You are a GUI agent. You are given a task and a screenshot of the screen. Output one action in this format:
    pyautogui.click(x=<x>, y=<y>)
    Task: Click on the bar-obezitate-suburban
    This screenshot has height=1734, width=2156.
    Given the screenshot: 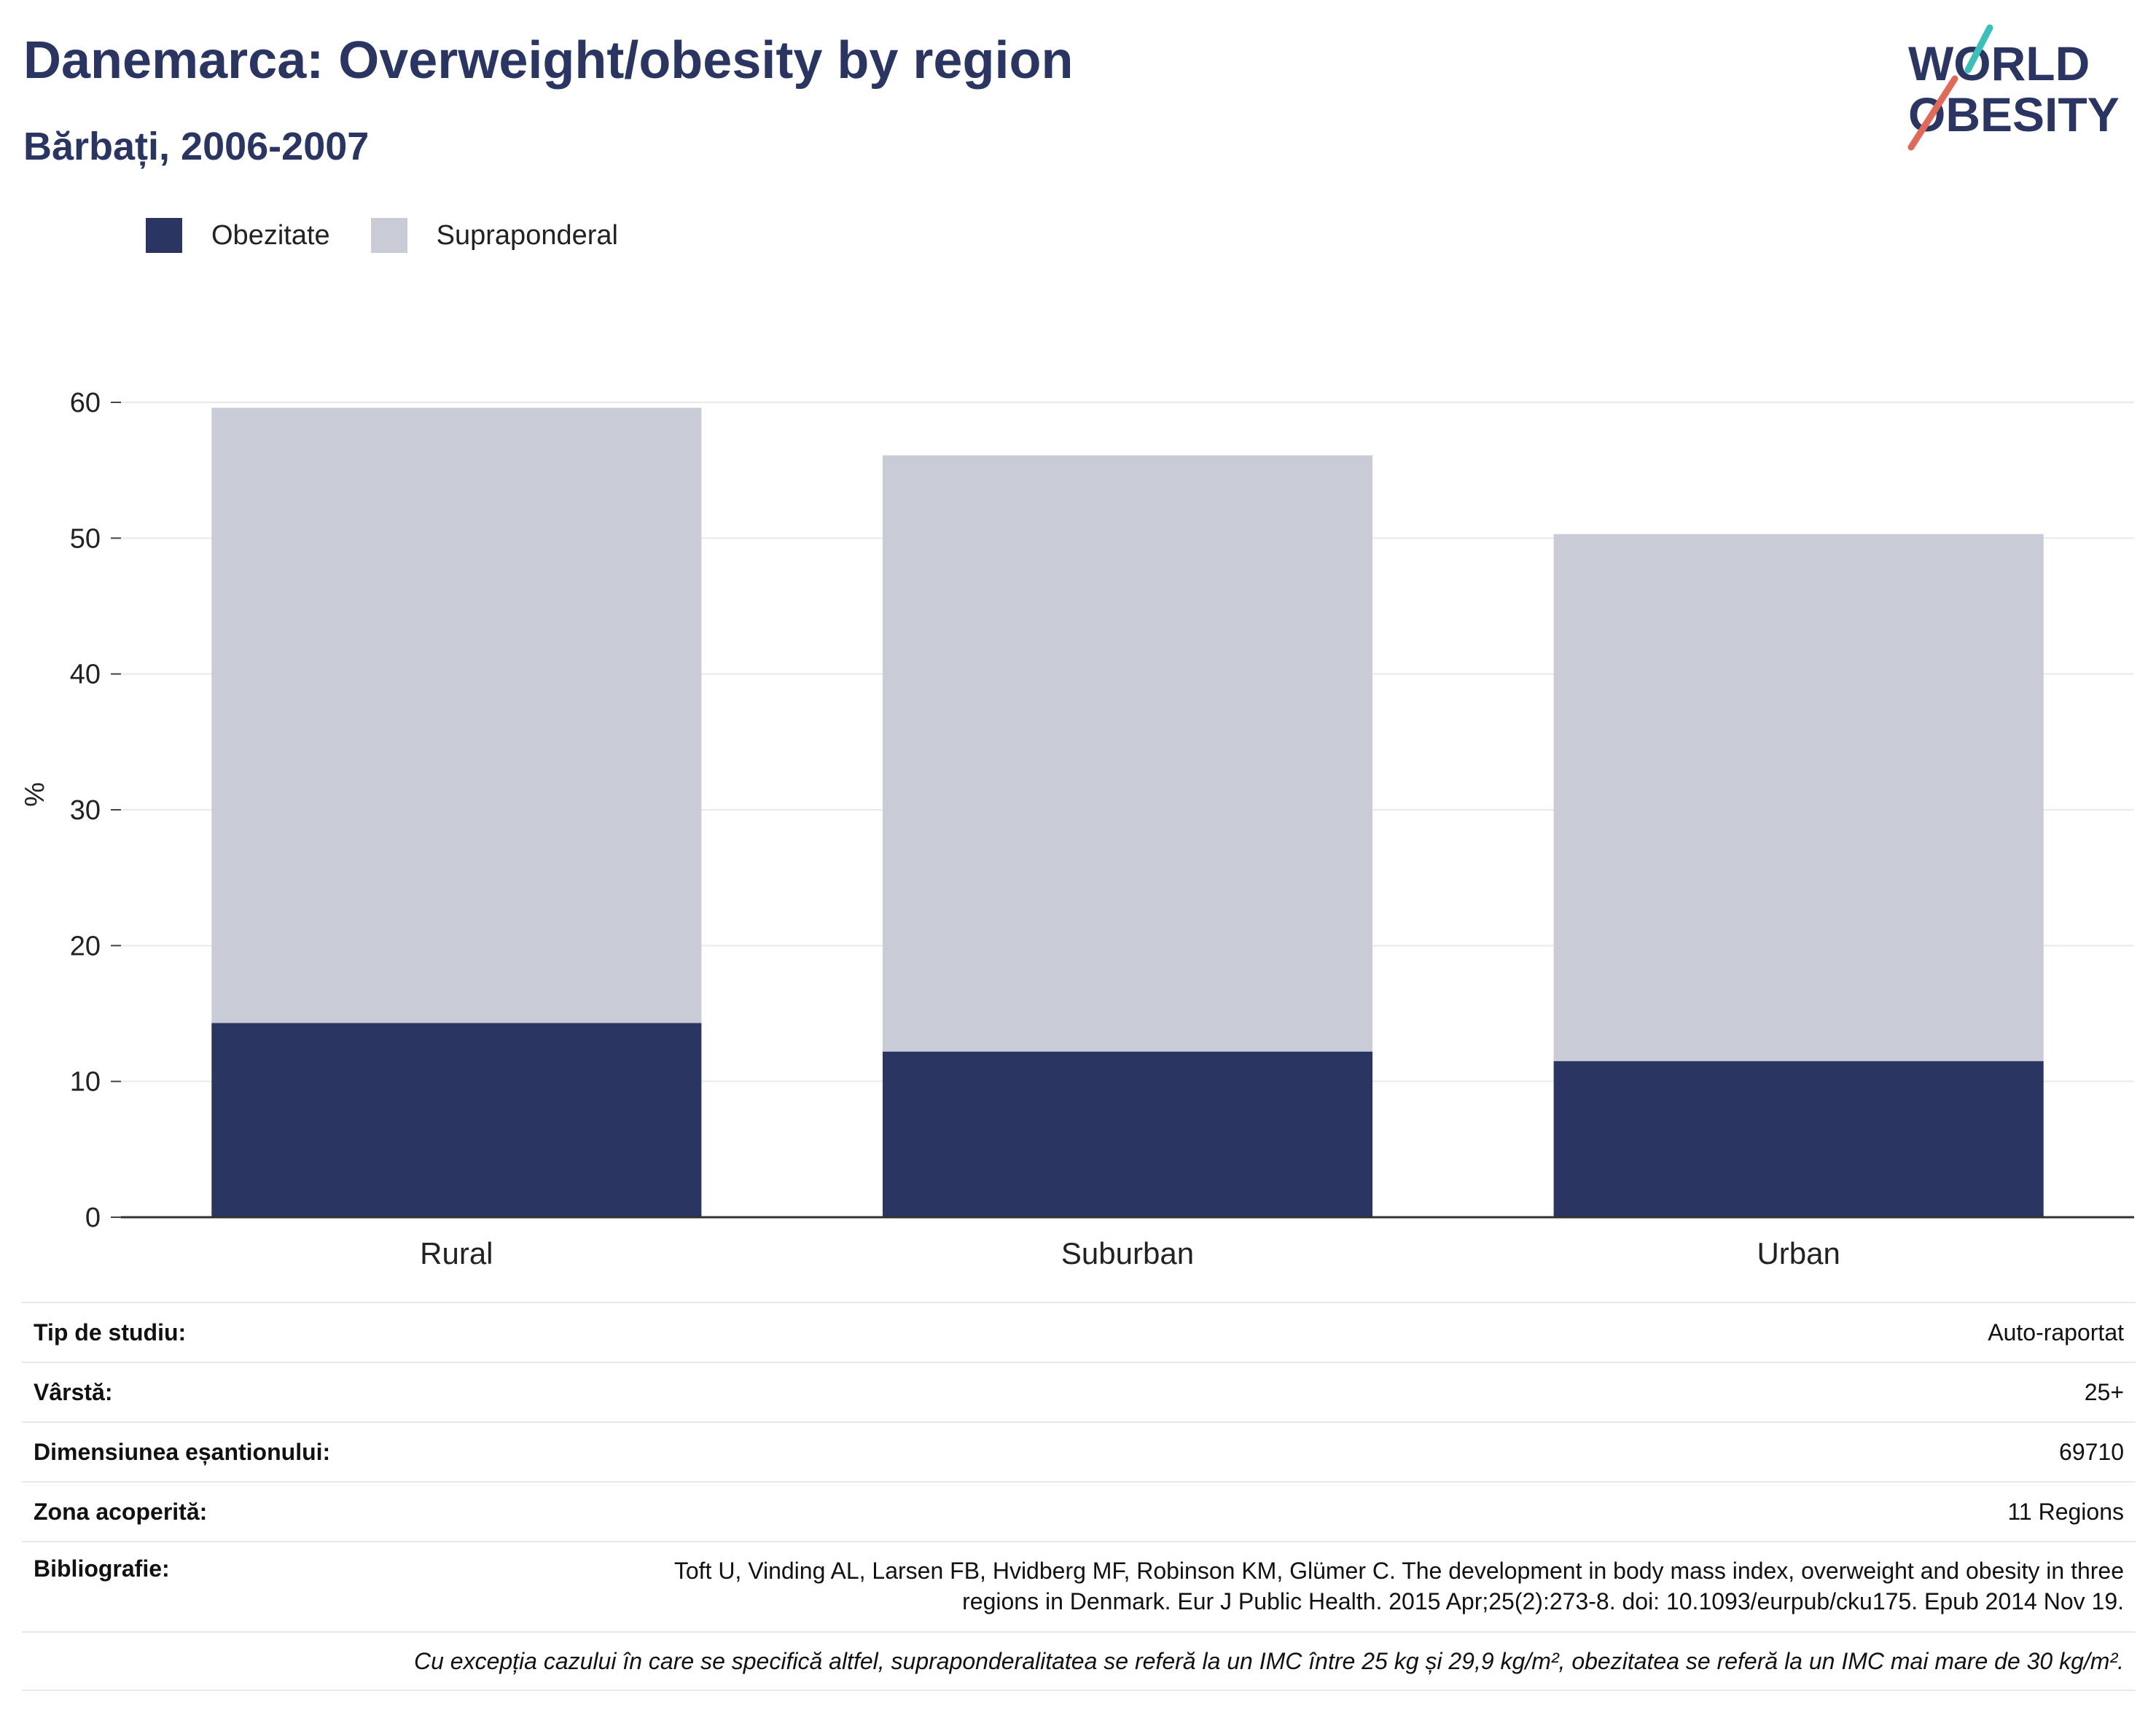 What is the action you would take?
    pyautogui.click(x=1128, y=1134)
    